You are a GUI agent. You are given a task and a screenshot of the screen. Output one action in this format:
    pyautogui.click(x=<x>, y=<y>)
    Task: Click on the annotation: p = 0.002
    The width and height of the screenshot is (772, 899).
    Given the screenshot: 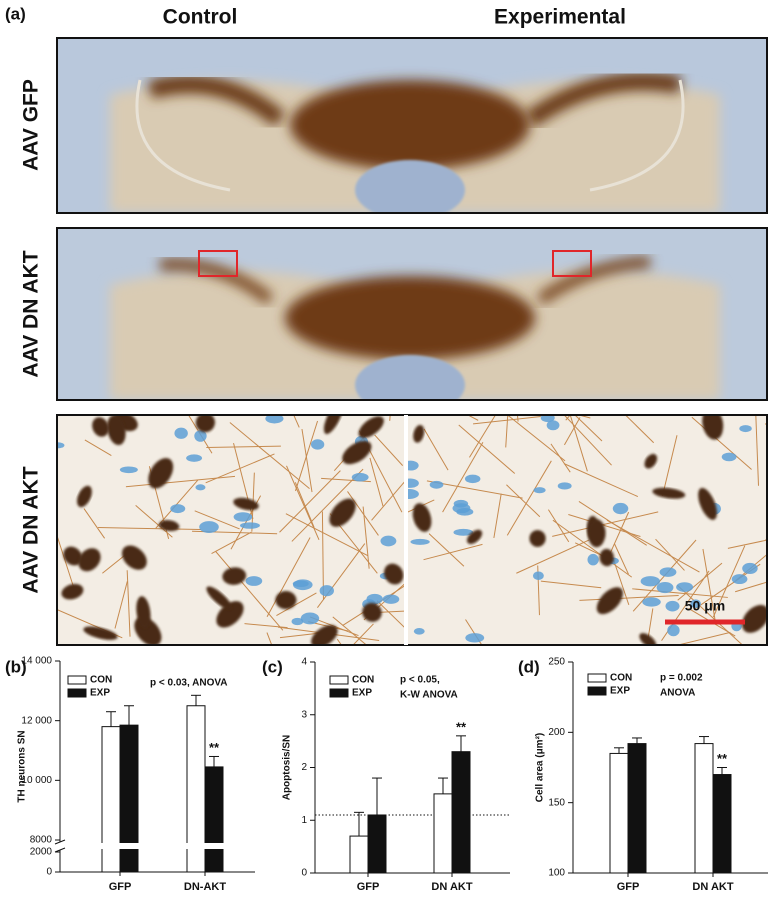 What is the action you would take?
    pyautogui.click(x=681, y=678)
    